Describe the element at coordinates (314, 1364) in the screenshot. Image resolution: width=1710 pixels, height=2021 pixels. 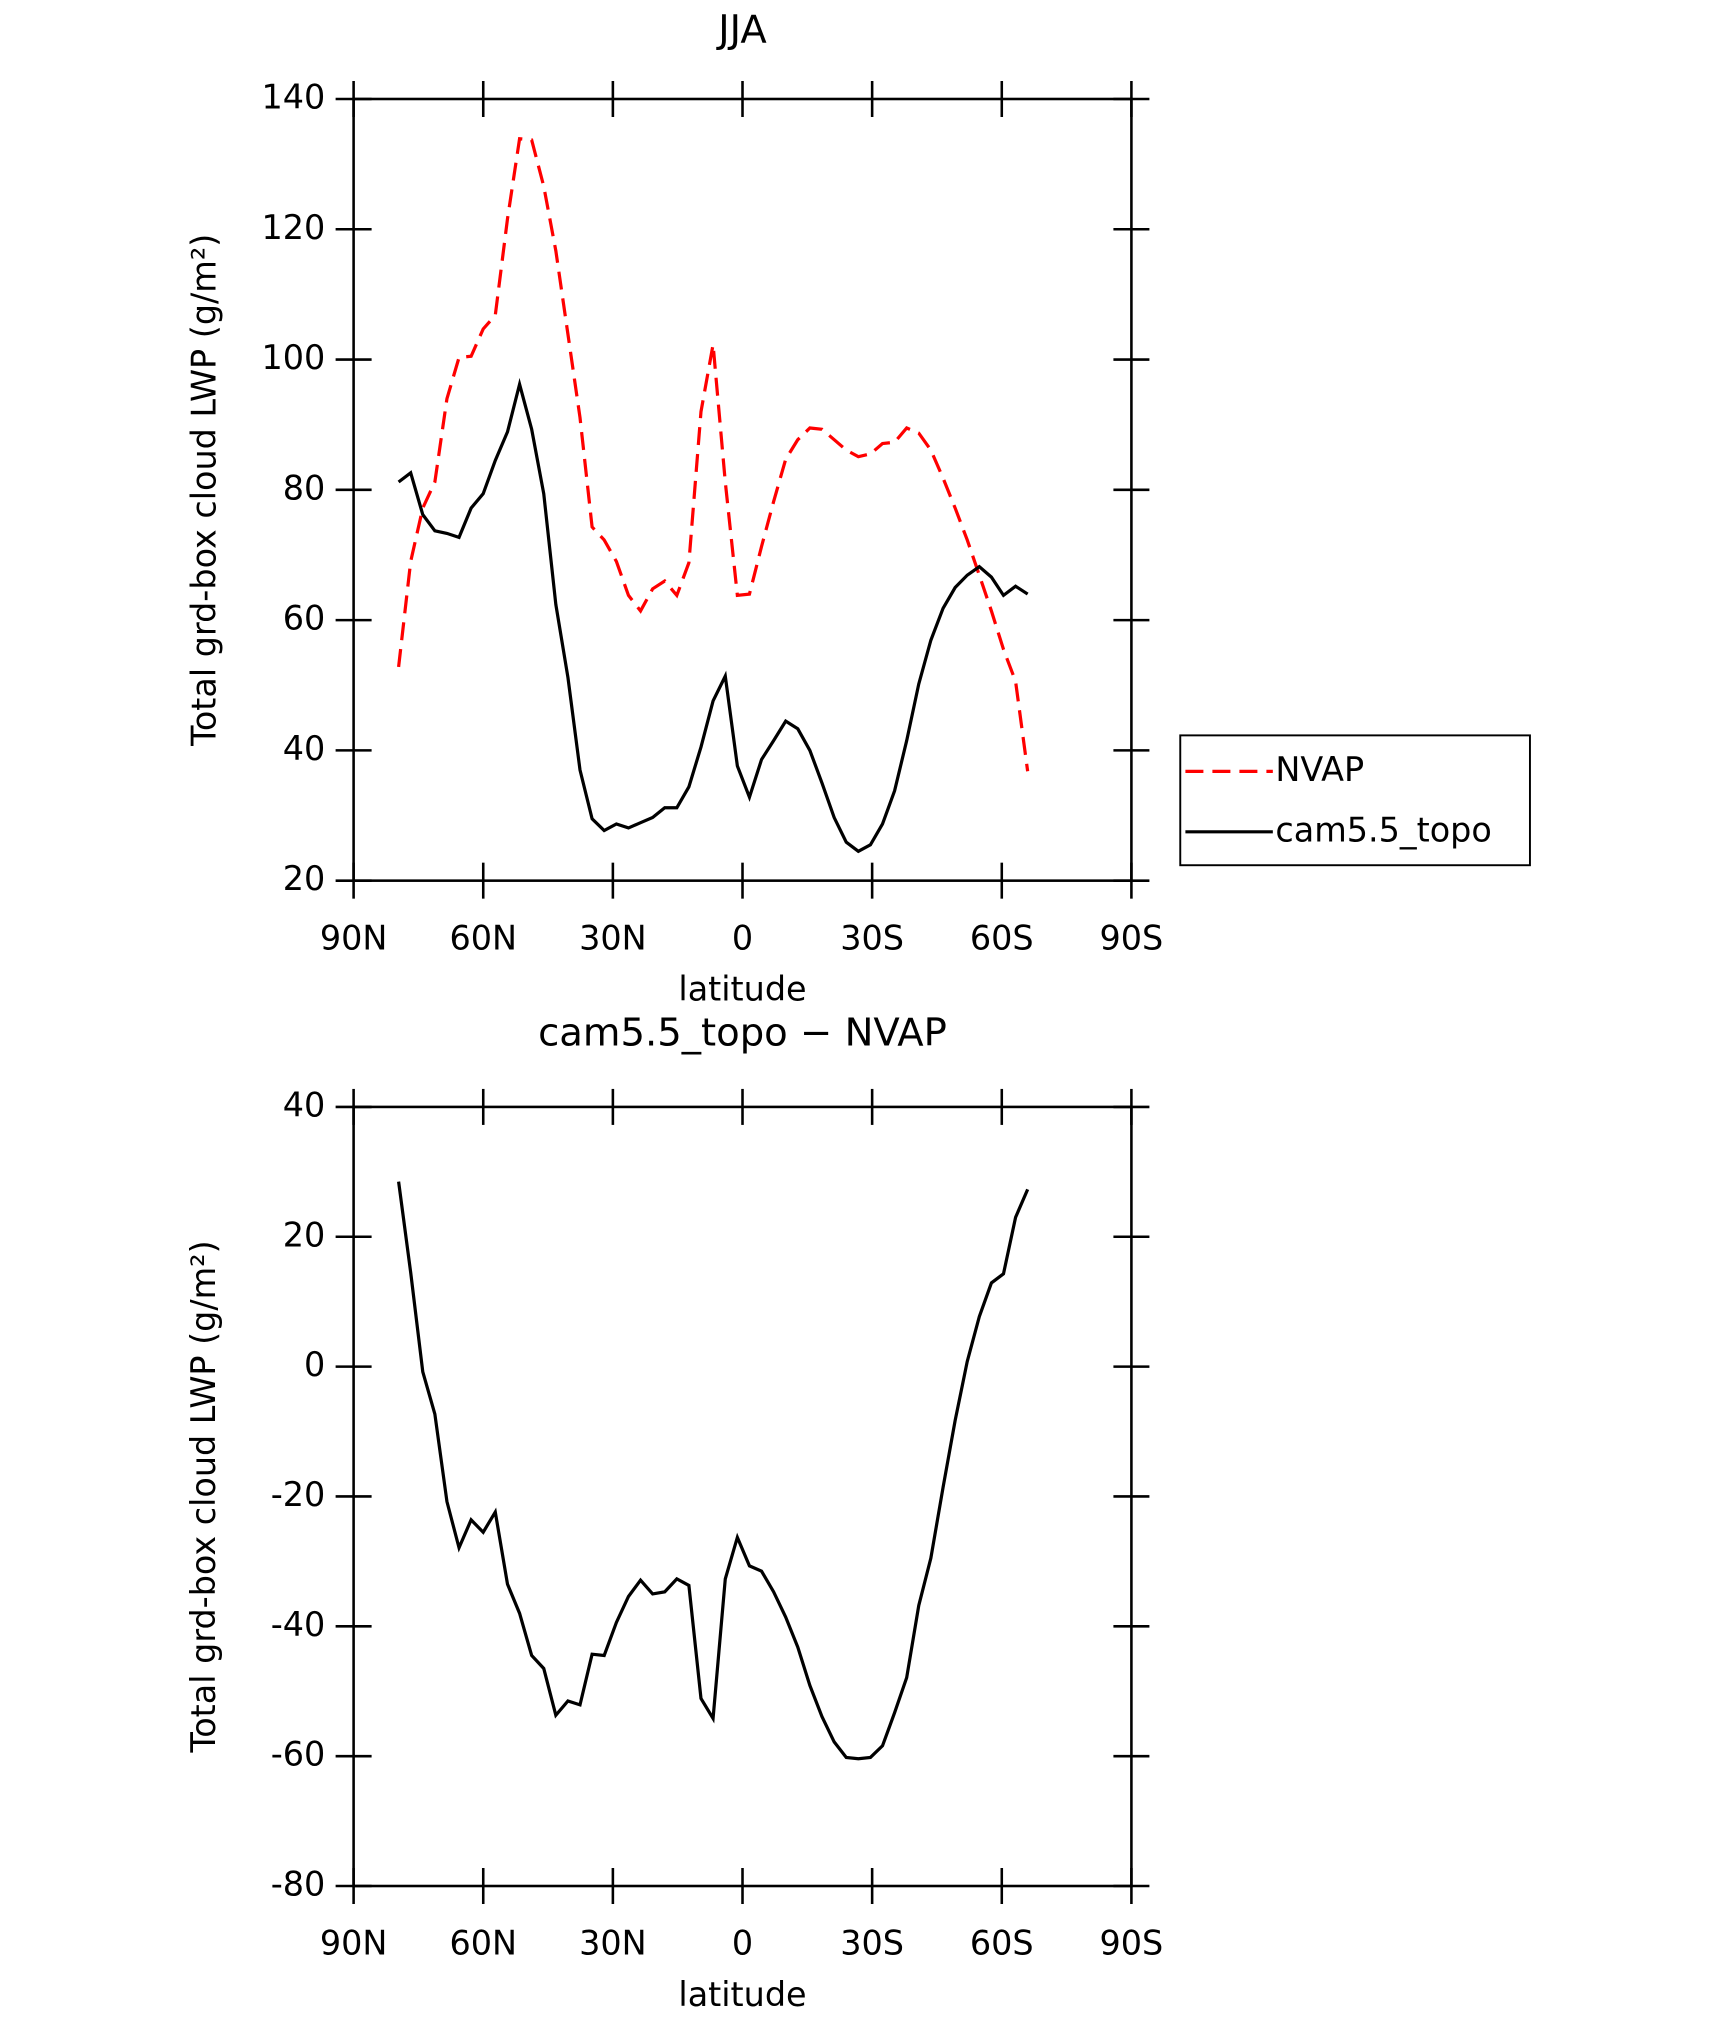
I see `y-tick-label: 0` at that location.